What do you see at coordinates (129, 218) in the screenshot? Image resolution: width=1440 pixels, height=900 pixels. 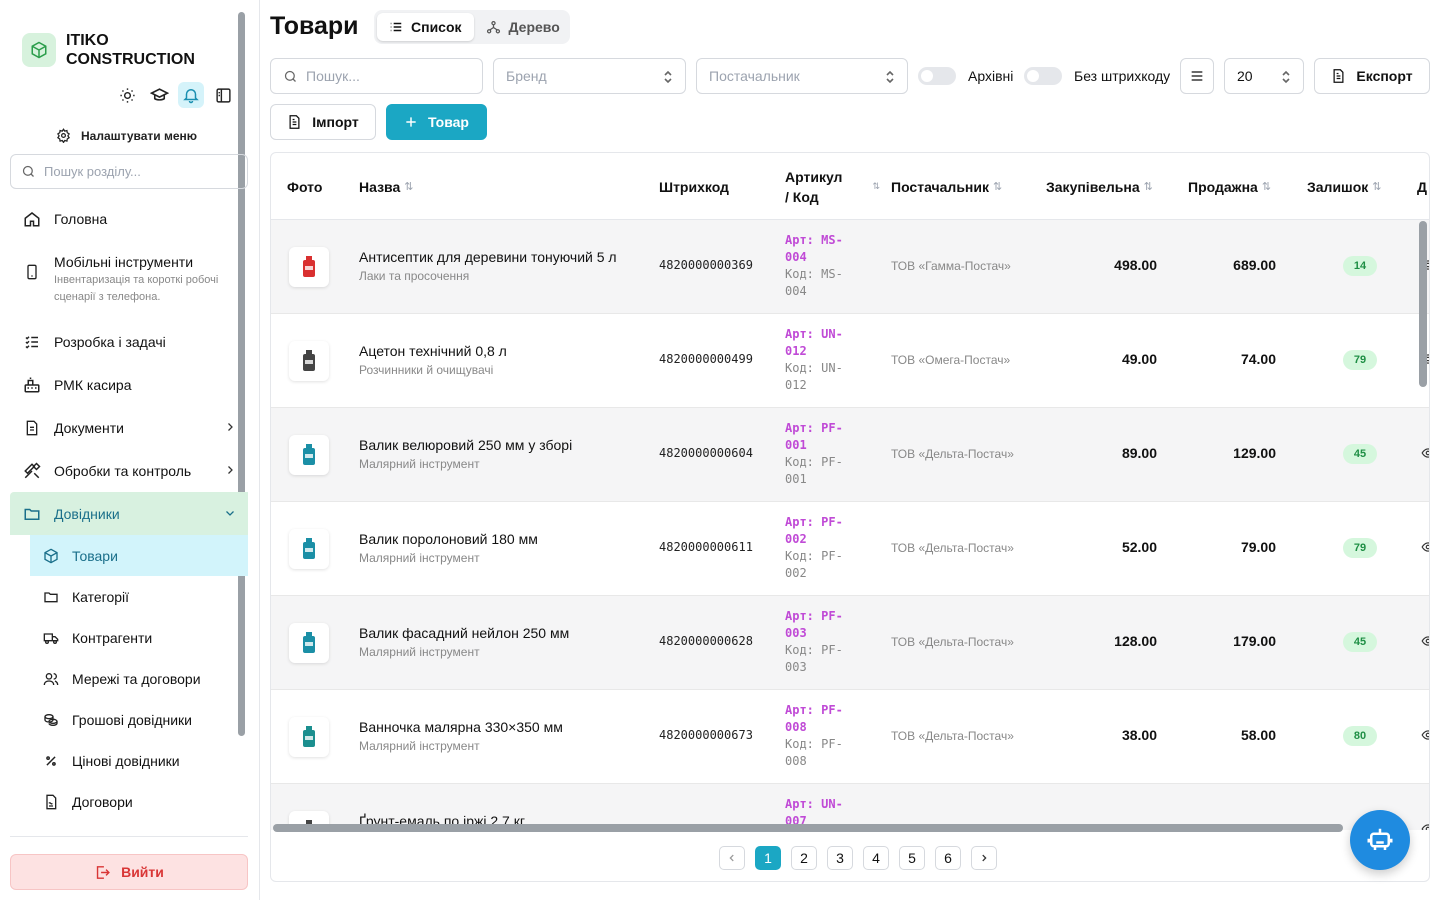 I see `sidebar-item-home: Головна` at bounding box center [129, 218].